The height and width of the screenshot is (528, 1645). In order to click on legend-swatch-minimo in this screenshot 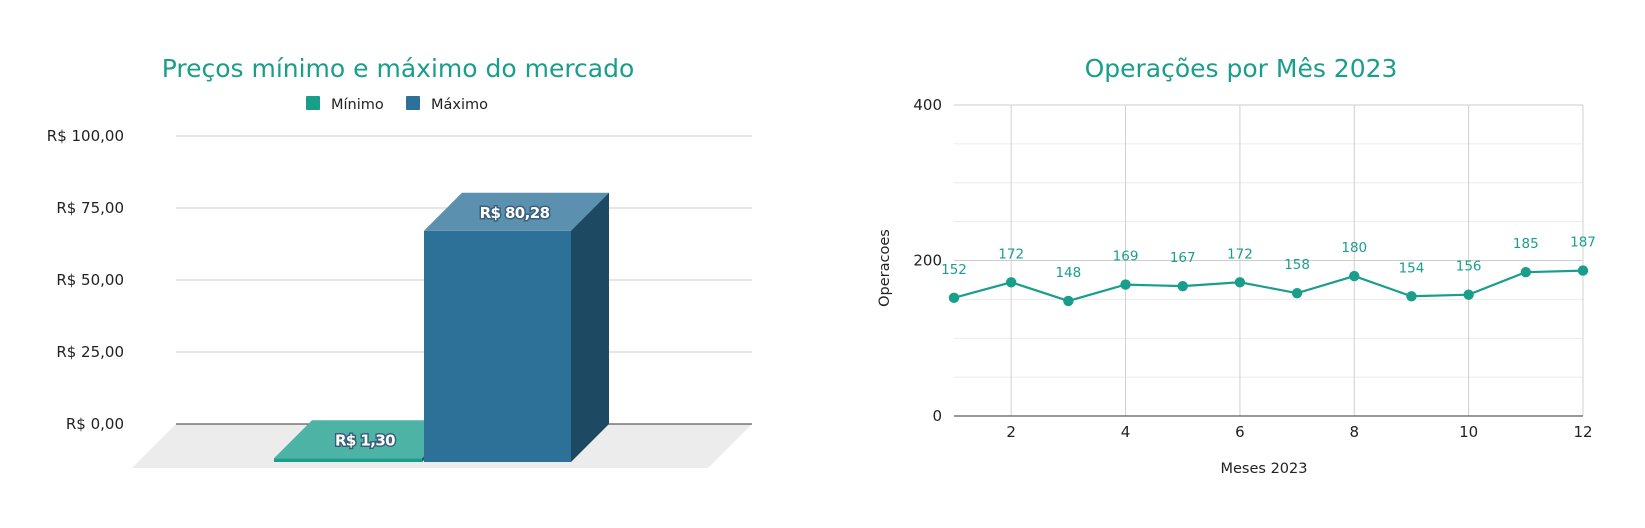, I will do `click(313, 103)`.